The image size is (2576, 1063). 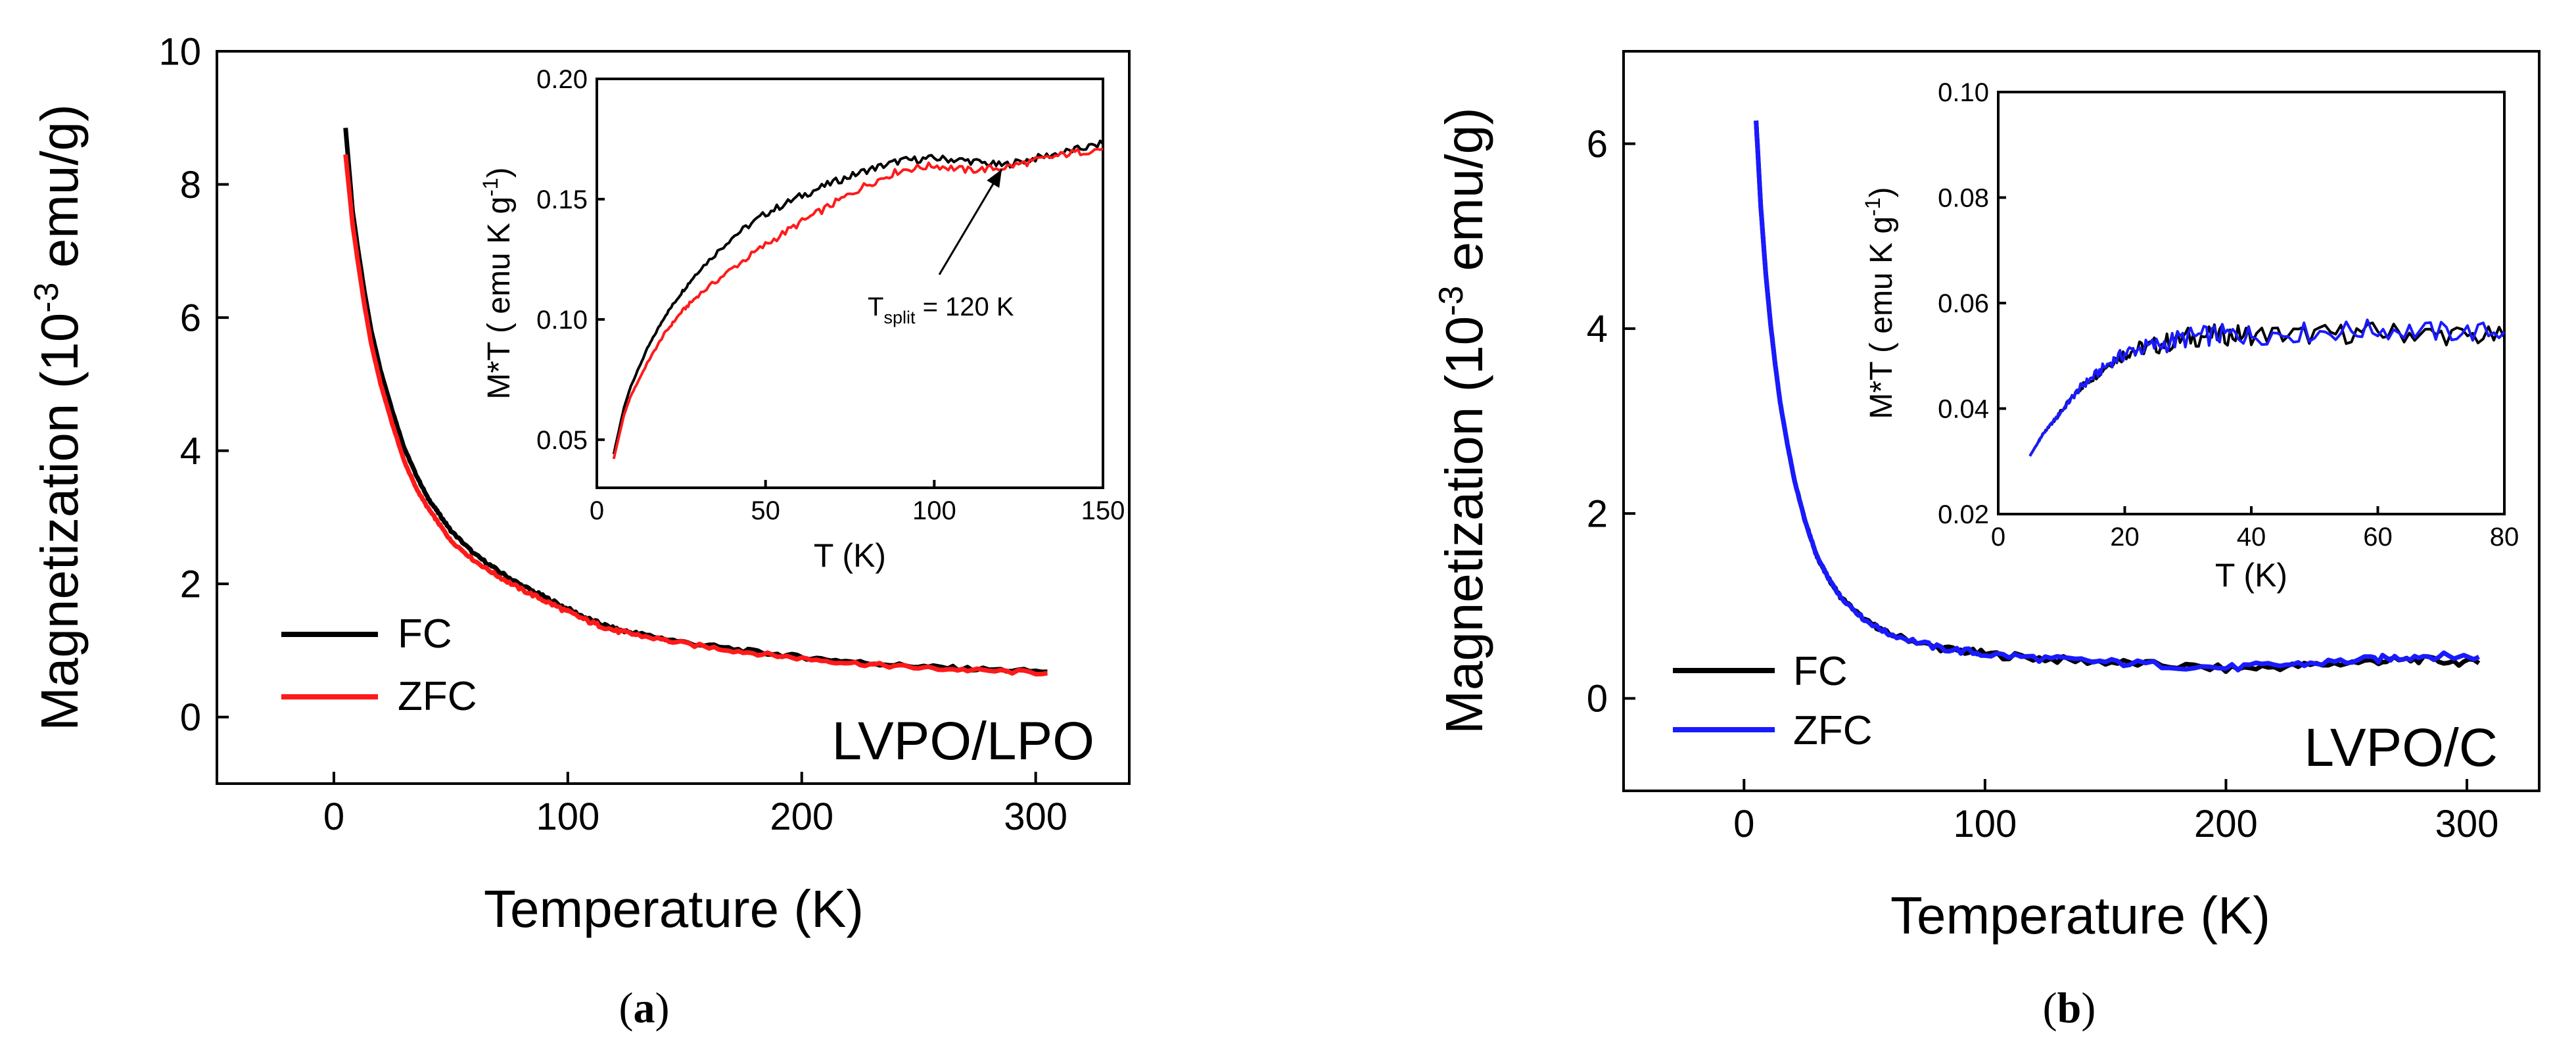 I want to click on inset-axis-ticks-b: 0 20 40 60 80 0.02 0.04 0.06 0.08 0.10, so click(x=2228, y=315).